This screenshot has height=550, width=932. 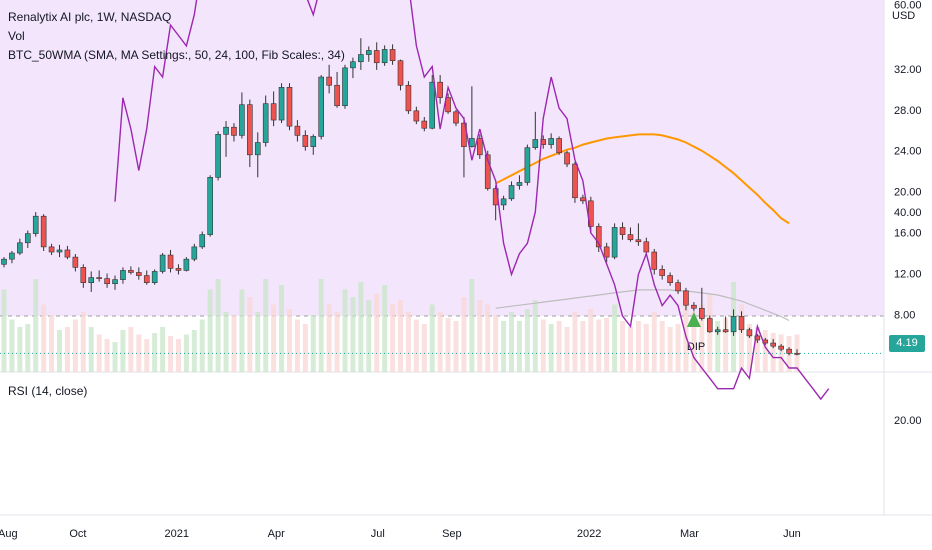 I want to click on time-axis-label: 2021, so click(x=177, y=534).